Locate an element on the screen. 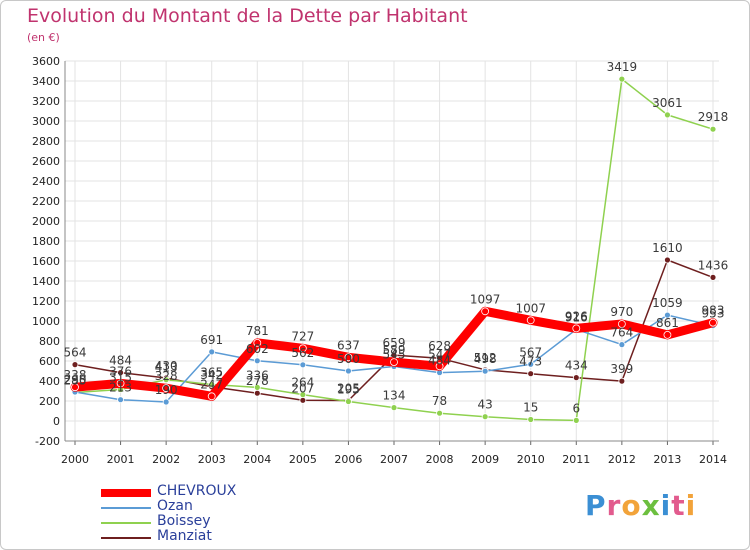  data-label: 328 is located at coordinates (166, 376).